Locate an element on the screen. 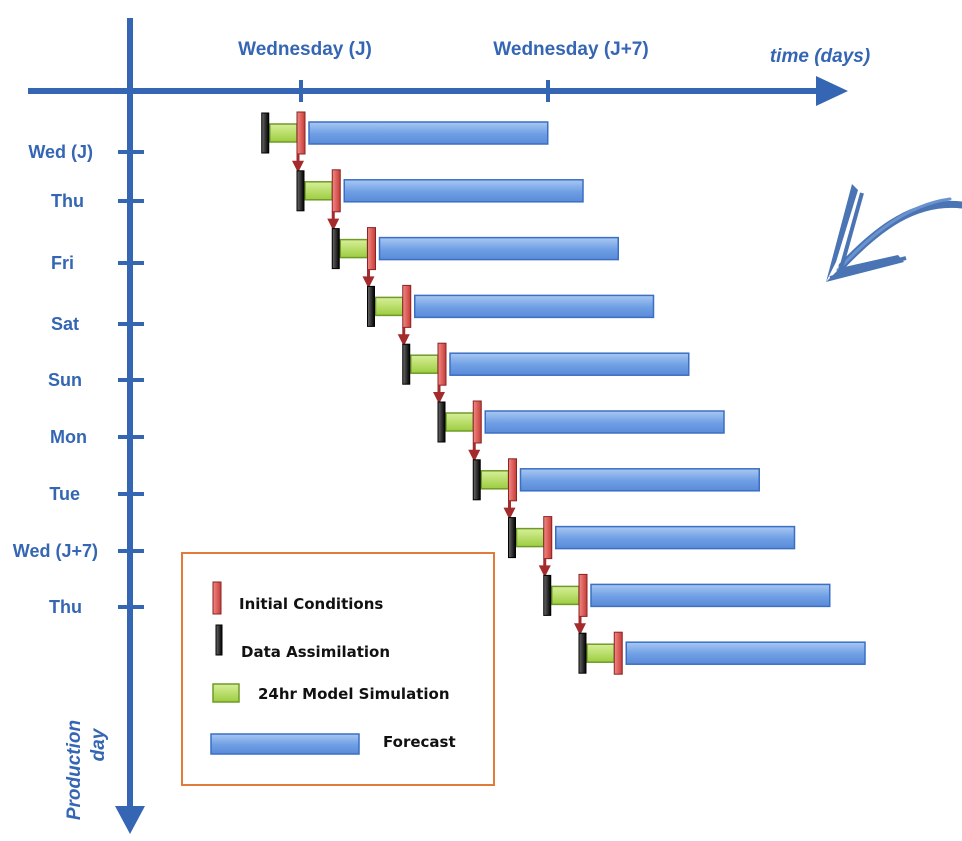  legend-model-simulation-swatch is located at coordinates (226, 693).